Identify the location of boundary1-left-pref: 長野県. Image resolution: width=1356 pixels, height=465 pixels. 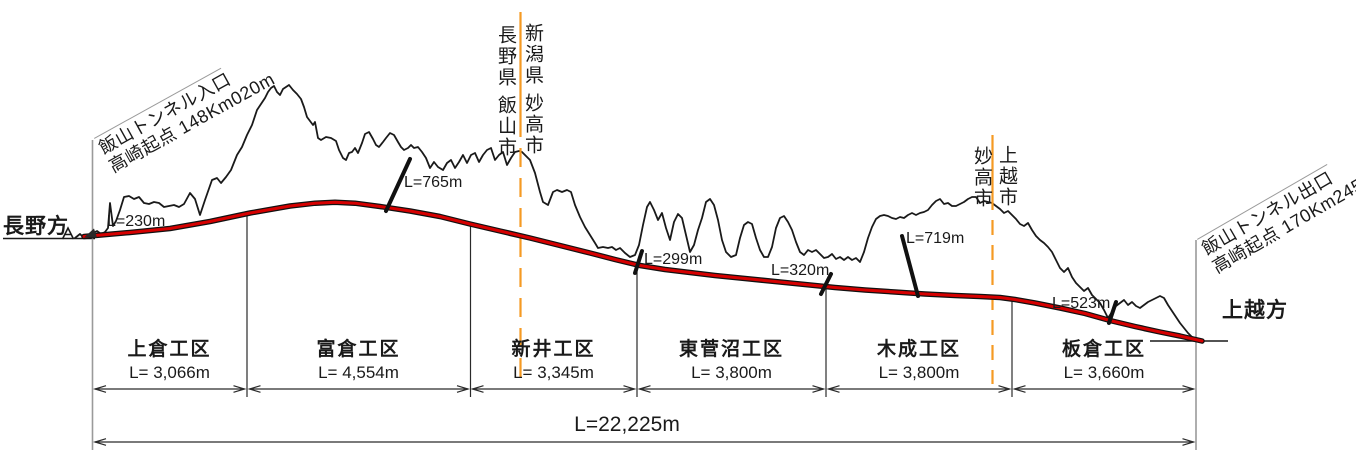
(505, 56).